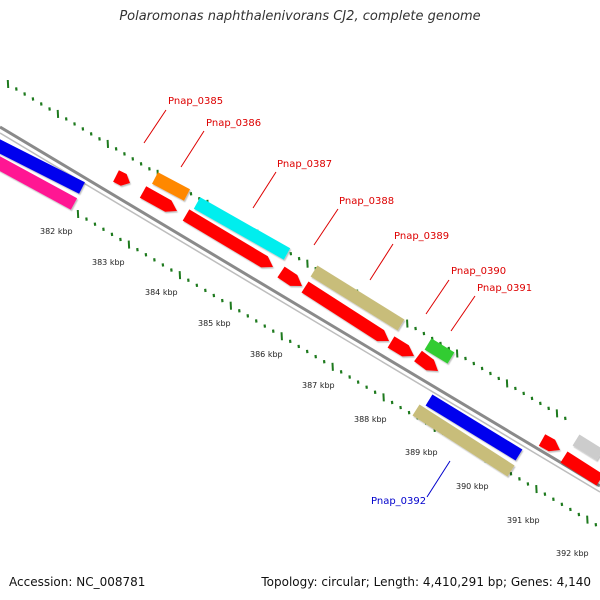 The height and width of the screenshot is (600, 600). Describe the element at coordinates (370, 419) in the screenshot. I see `ruler-label: 388 kbp` at that location.